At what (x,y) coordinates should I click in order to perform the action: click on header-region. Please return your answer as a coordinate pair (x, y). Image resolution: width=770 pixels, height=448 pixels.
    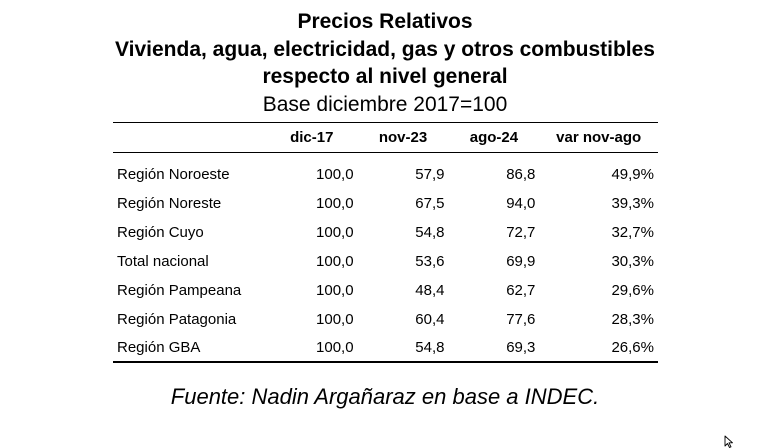
    Looking at the image, I should click on (189, 138).